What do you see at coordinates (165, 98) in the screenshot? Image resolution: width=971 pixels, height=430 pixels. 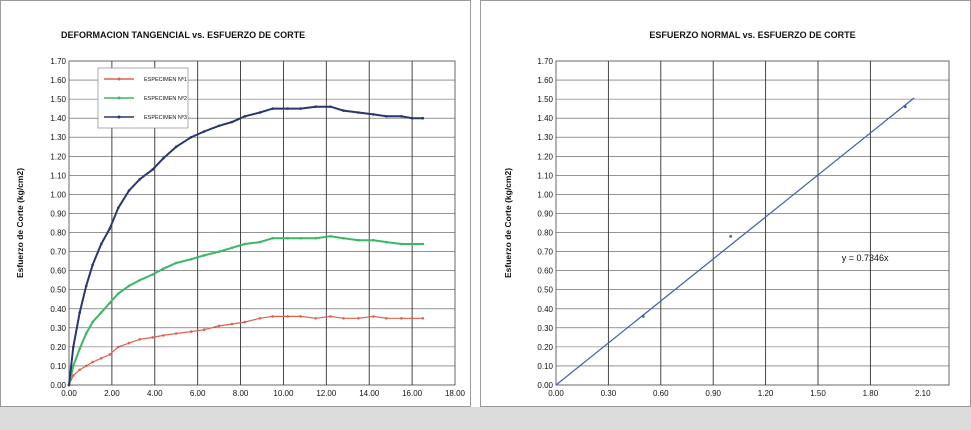 I see `legend-entry: ESPECIMEN Nº2` at bounding box center [165, 98].